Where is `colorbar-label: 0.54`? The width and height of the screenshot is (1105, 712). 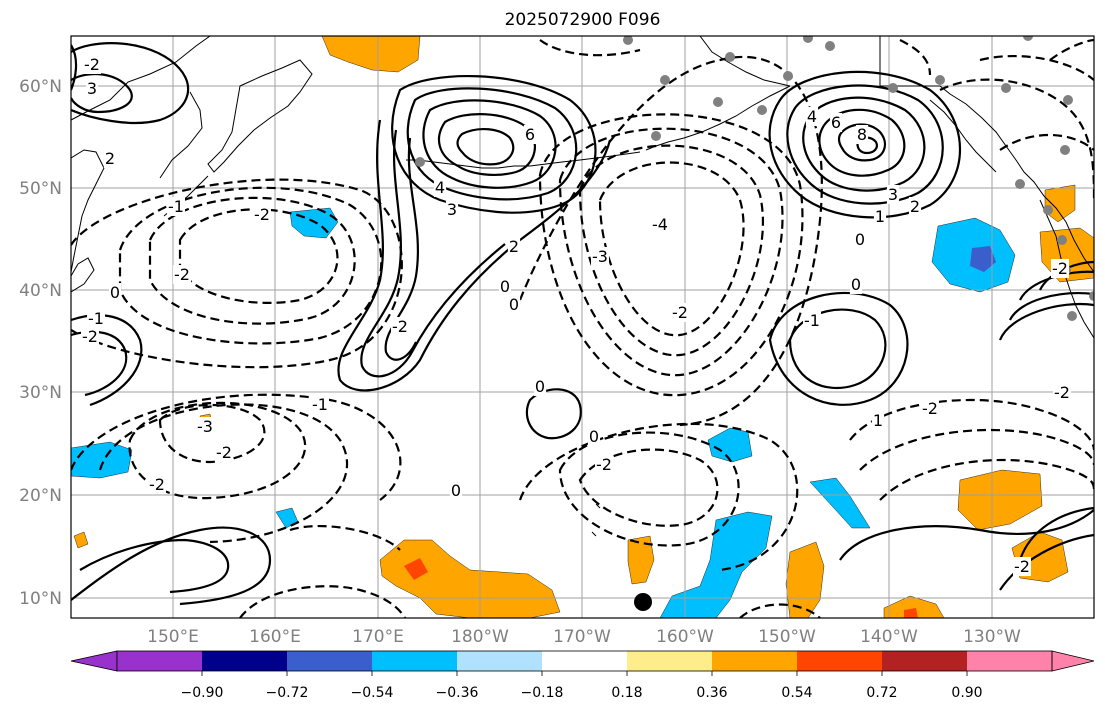 colorbar-label: 0.54 is located at coordinates (796, 693).